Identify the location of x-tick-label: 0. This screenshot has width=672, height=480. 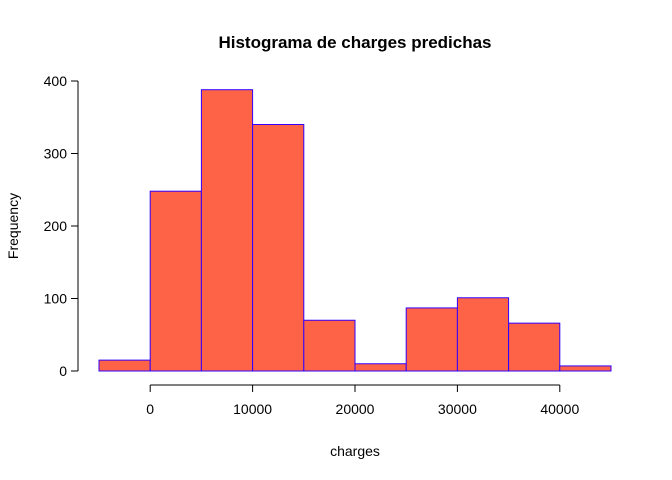
(150, 409).